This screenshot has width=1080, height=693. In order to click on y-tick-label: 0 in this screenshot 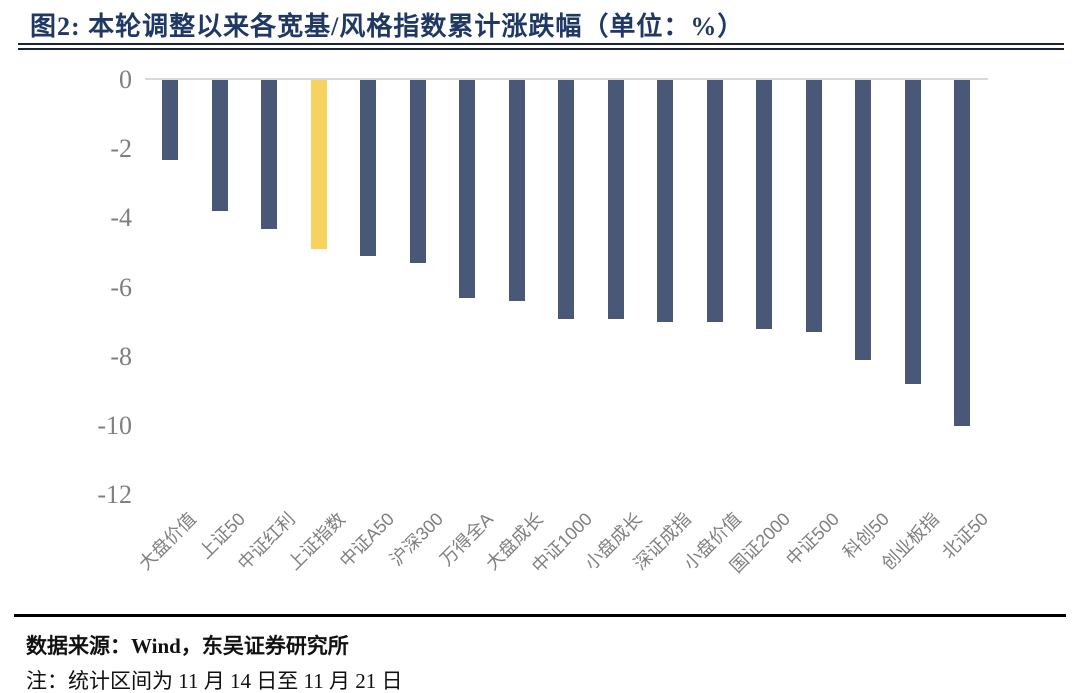, I will do `click(125, 79)`.